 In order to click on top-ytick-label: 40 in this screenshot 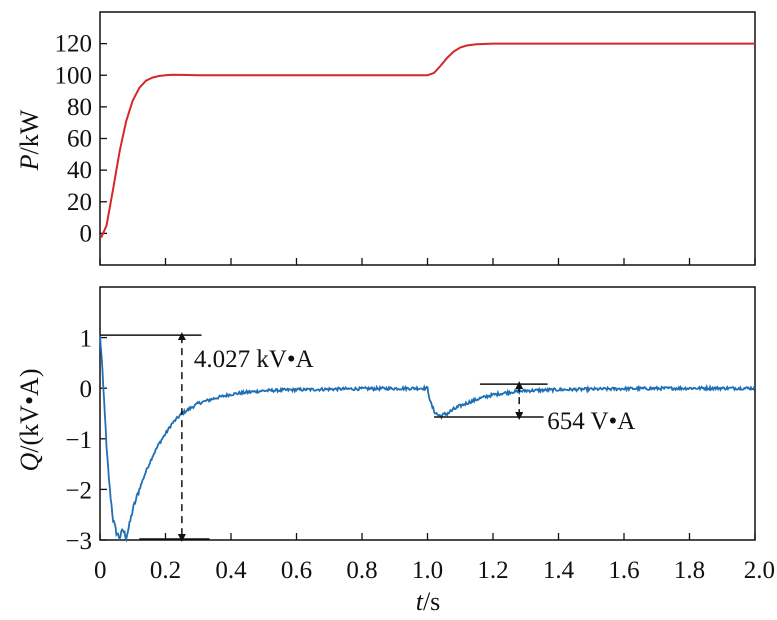, I will do `click(79, 170)`.